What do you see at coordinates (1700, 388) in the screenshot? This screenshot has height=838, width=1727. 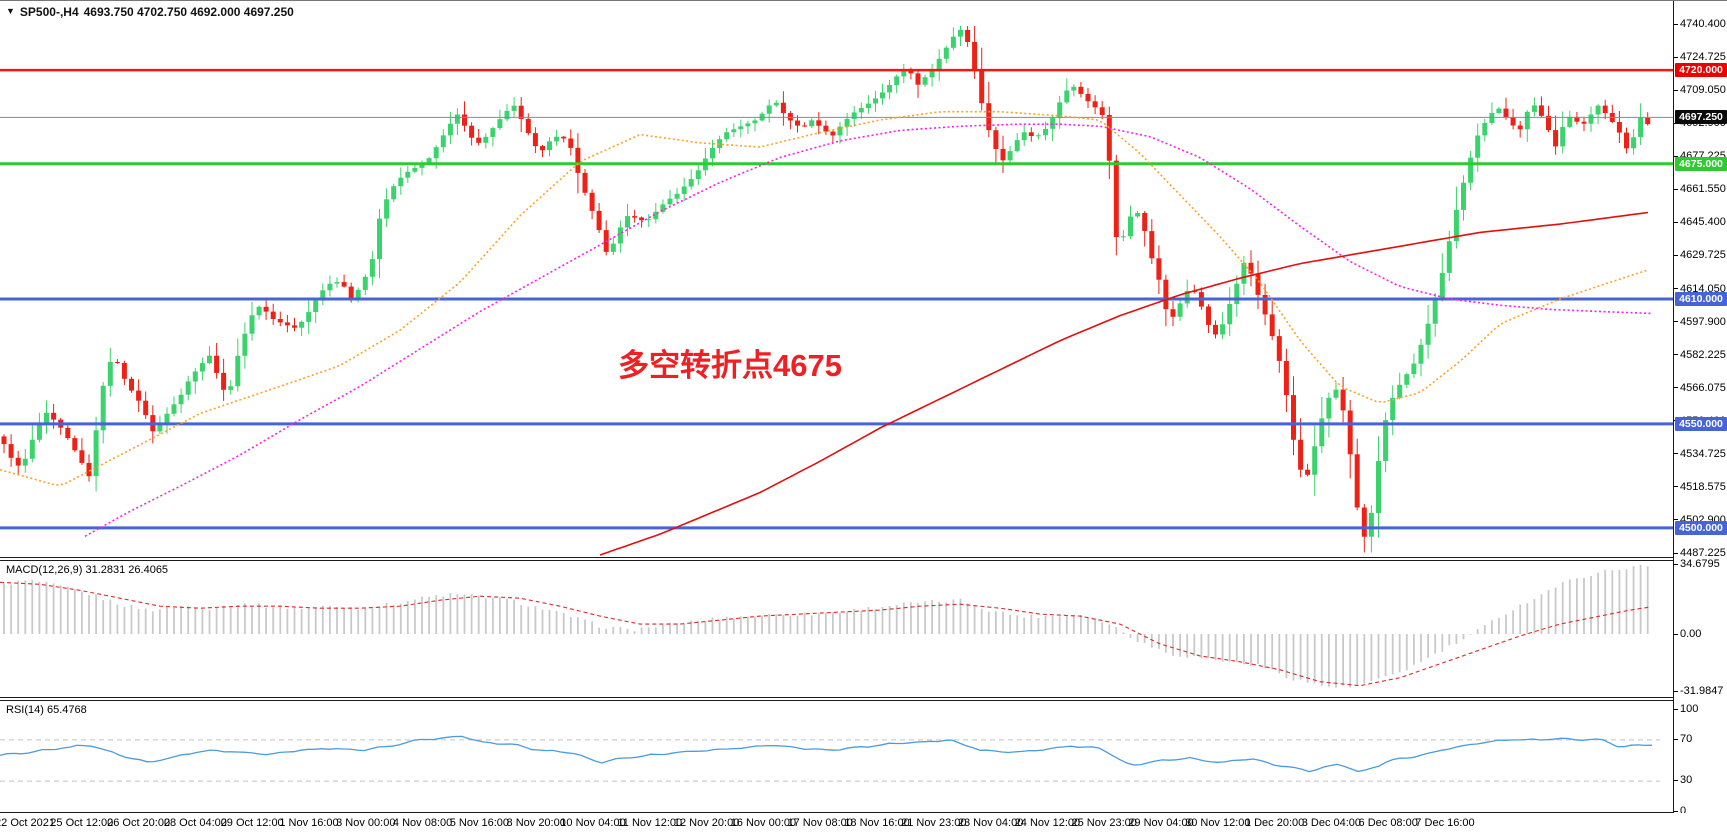 I see `price-tick: 4566.075` at bounding box center [1700, 388].